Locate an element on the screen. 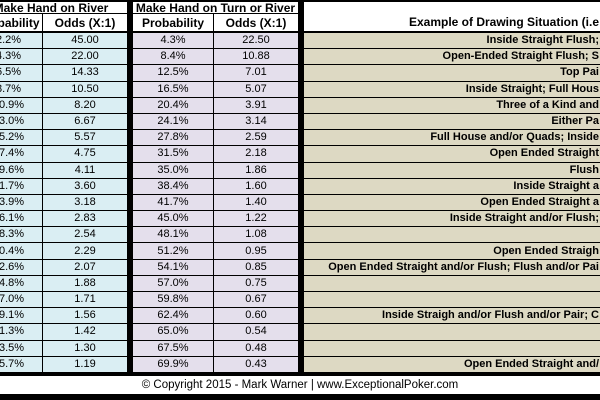 The image size is (600, 400). river-odds-cell: 4.75 is located at coordinates (85, 154).